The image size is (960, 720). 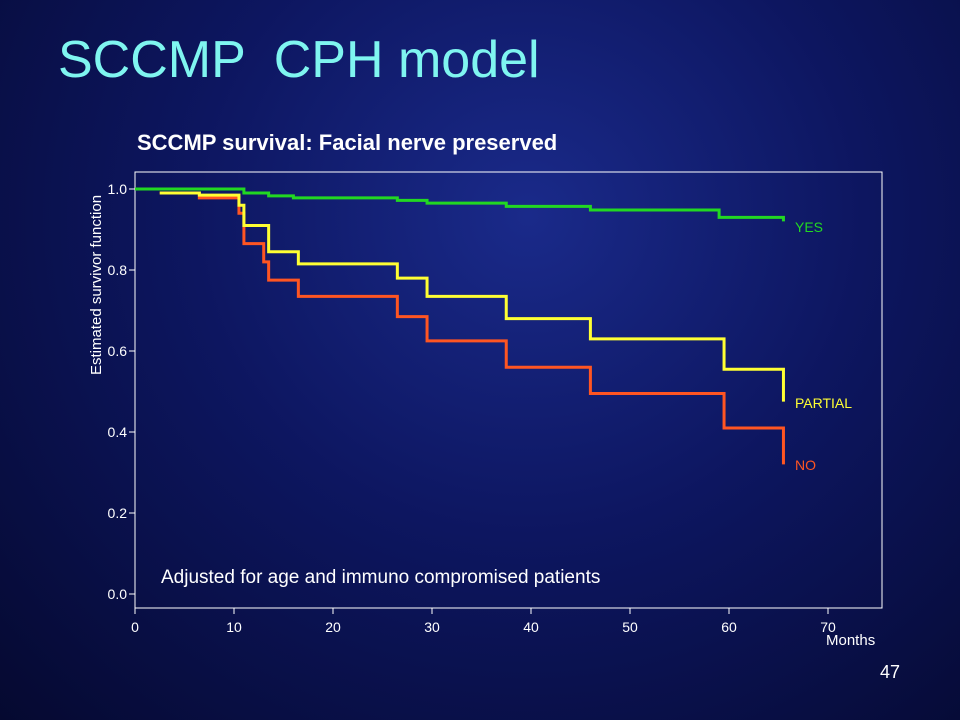 I want to click on y-tick-label: 0.6, so click(x=118, y=351).